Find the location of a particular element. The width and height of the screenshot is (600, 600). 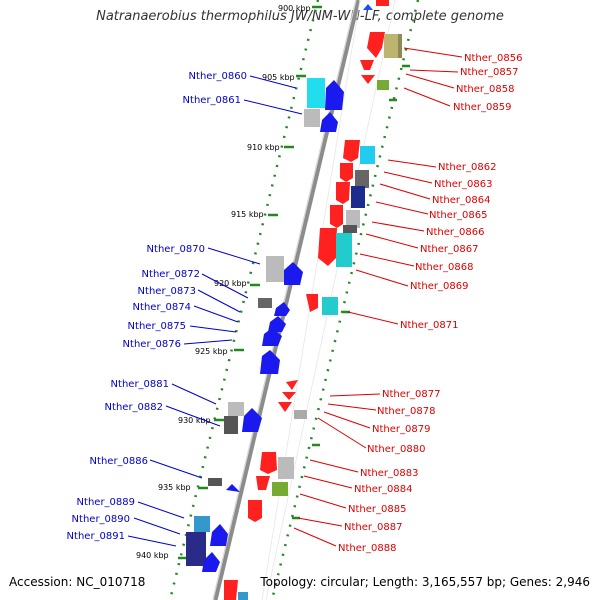

gene-label-nther-0879: Nther_0879 is located at coordinates (401, 429).